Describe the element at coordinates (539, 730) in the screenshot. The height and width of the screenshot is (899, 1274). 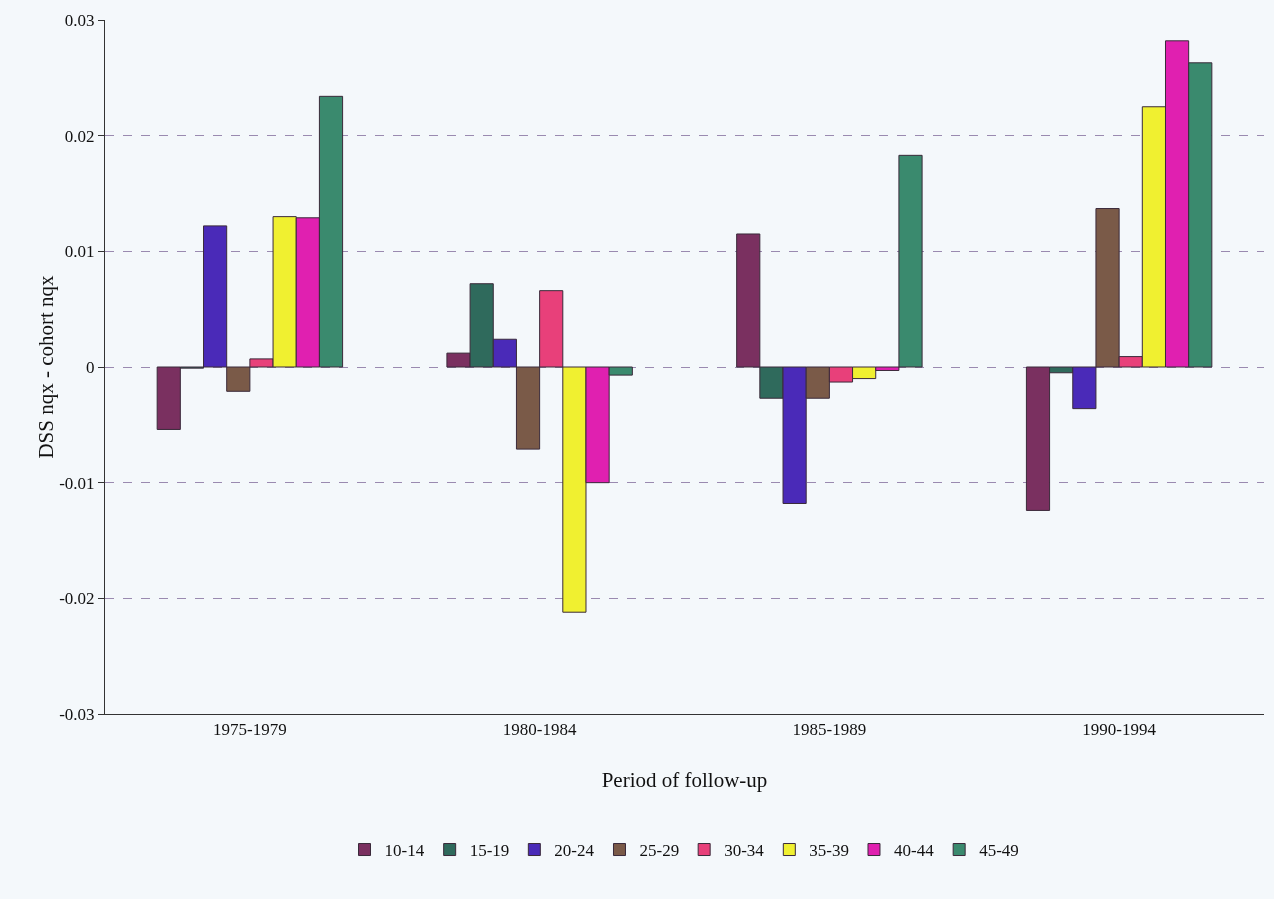
I see `x-tick-label: 1980-1984` at that location.